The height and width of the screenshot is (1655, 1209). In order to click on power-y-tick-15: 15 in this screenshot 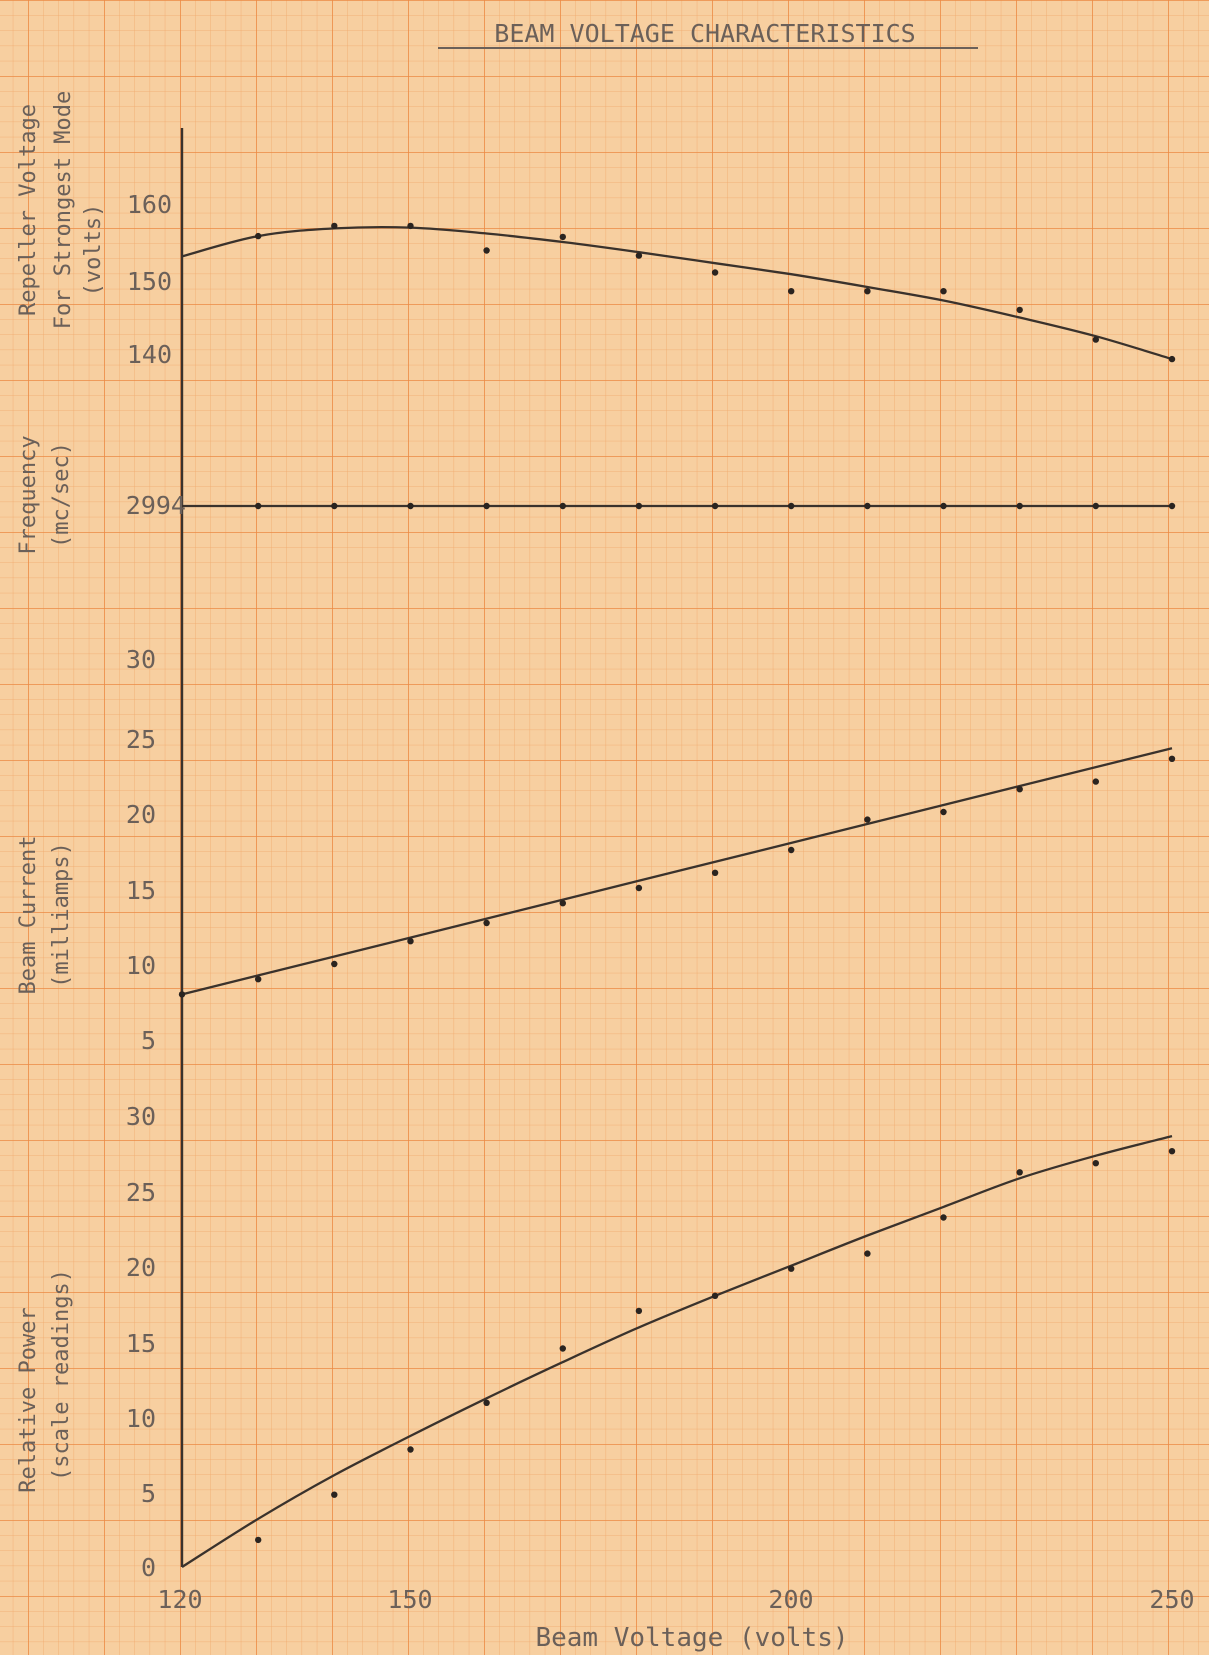, I will do `click(141, 1343)`.